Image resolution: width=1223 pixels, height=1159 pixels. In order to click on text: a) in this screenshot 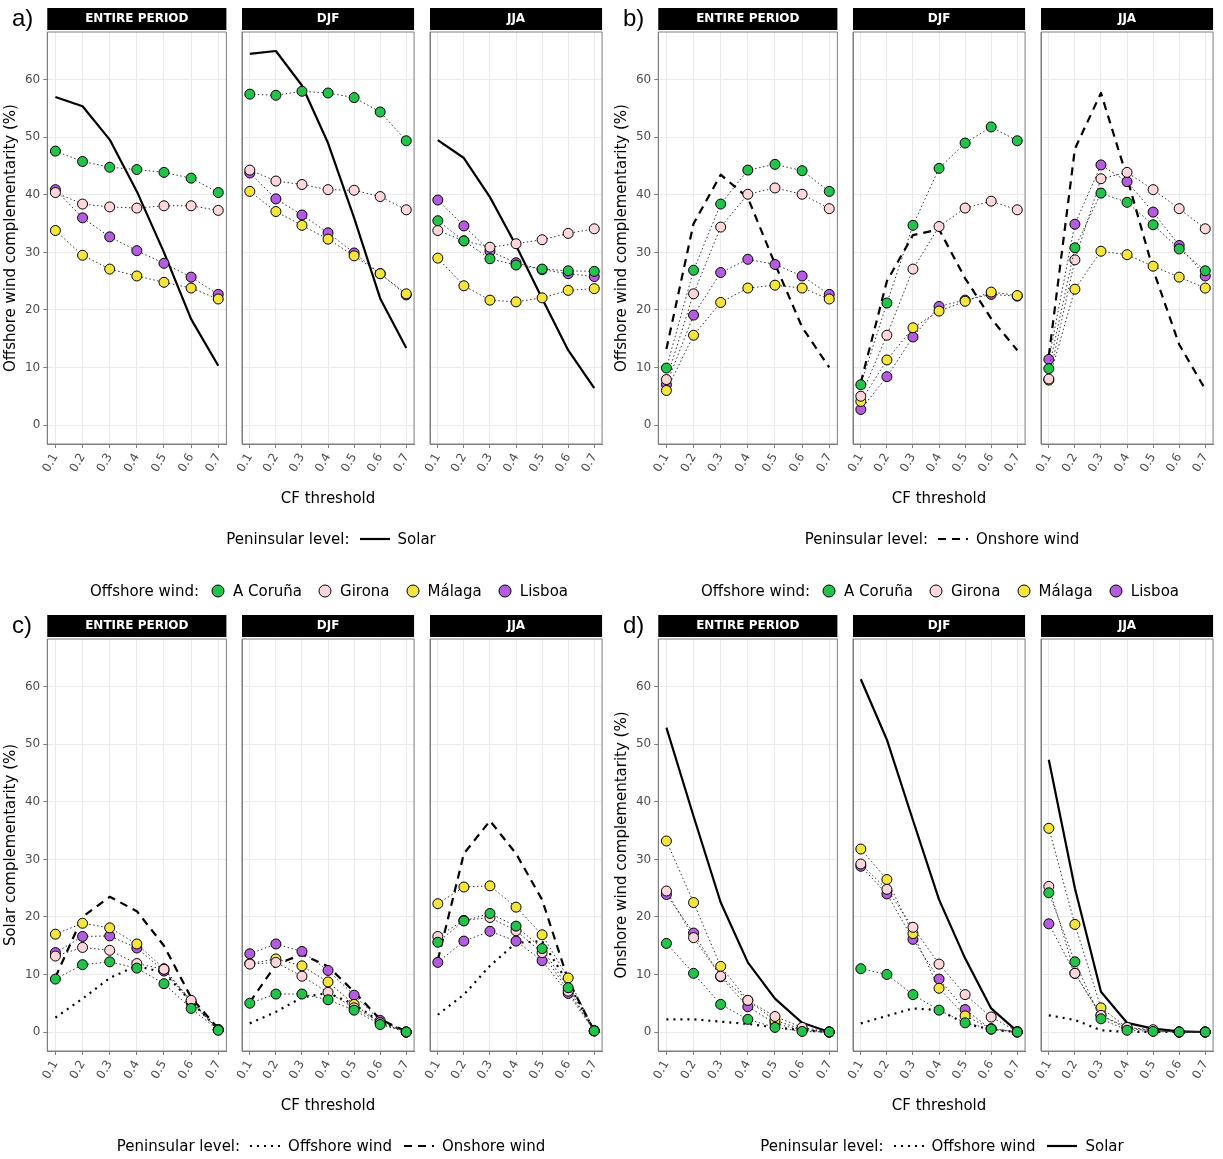, I will do `click(23, 18)`.